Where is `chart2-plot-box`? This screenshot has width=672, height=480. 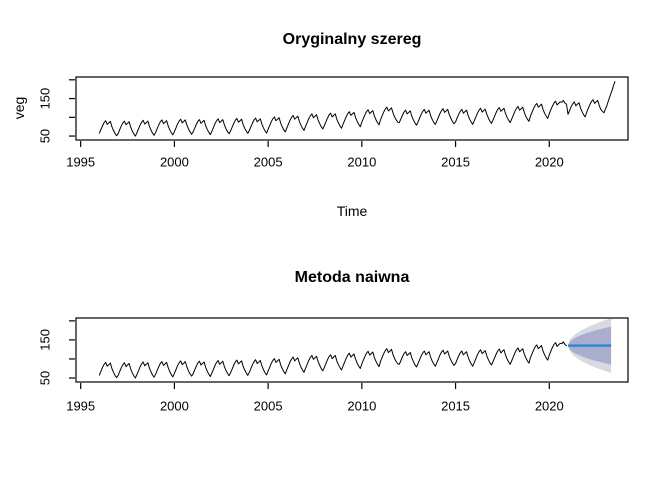
chart2-plot-box is located at coordinates (352, 350).